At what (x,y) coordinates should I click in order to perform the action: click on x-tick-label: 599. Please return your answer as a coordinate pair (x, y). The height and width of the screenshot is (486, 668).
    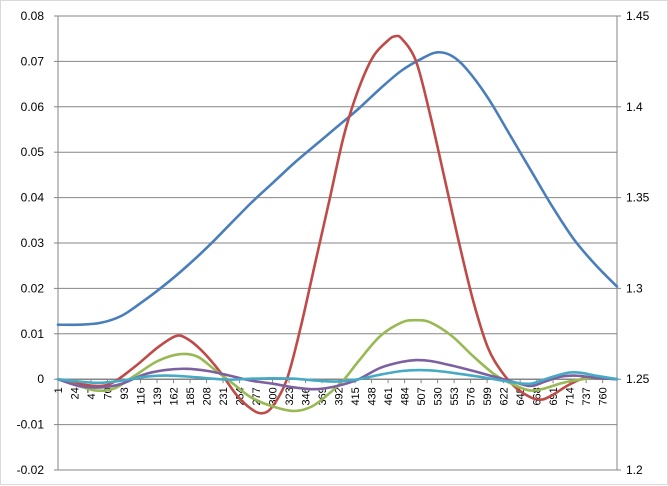
    Looking at the image, I should click on (488, 396).